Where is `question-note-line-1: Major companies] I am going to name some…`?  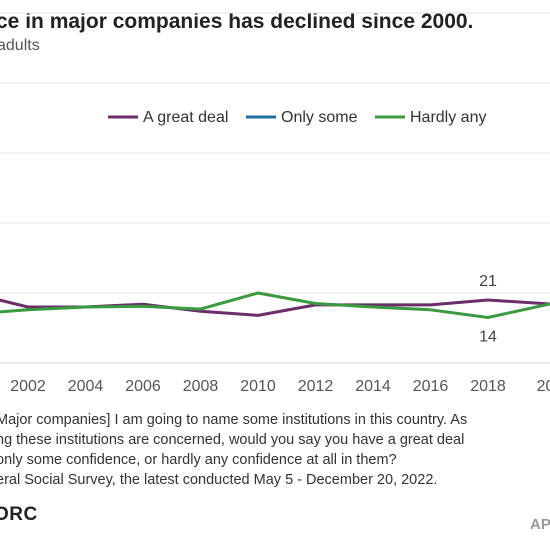 question-note-line-1: Major companies] I am going to name some… is located at coordinates (234, 420).